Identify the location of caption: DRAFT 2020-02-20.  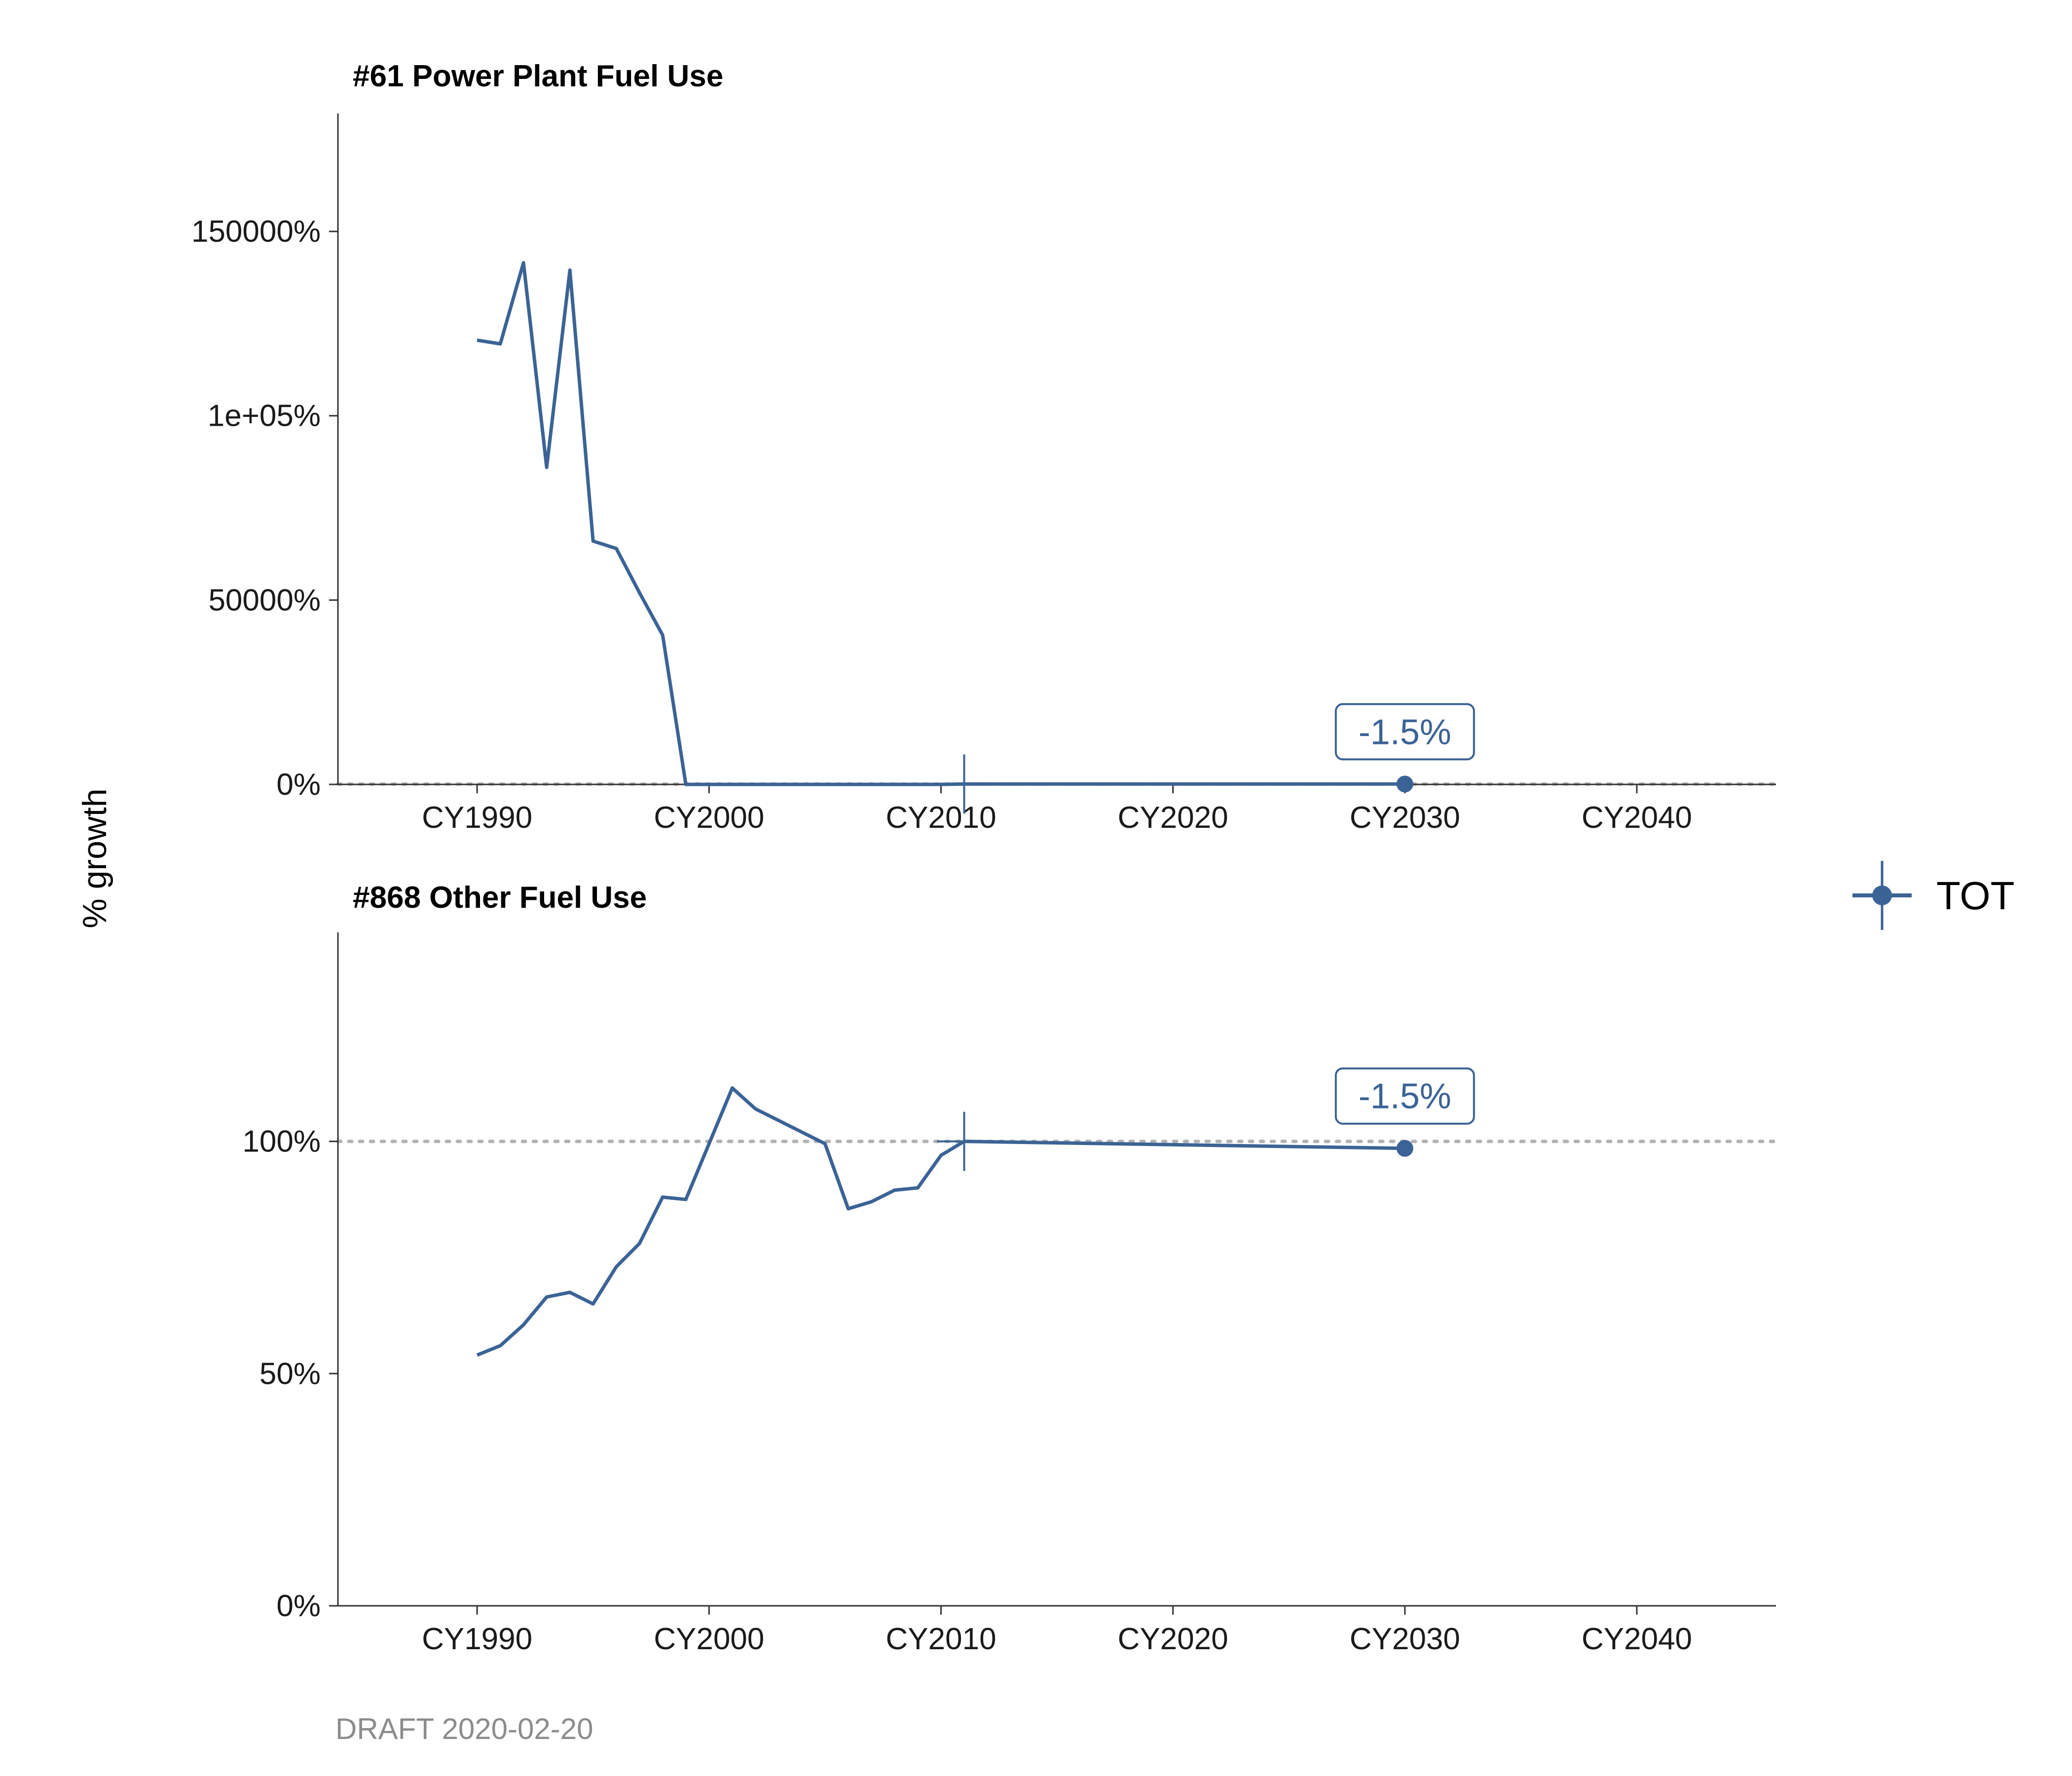
(464, 1729).